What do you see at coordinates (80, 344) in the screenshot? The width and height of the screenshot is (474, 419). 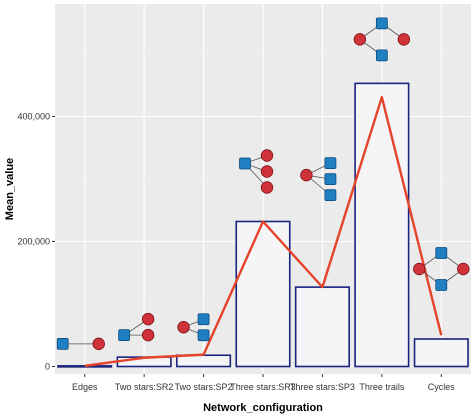 I see `edge-motif-icon` at bounding box center [80, 344].